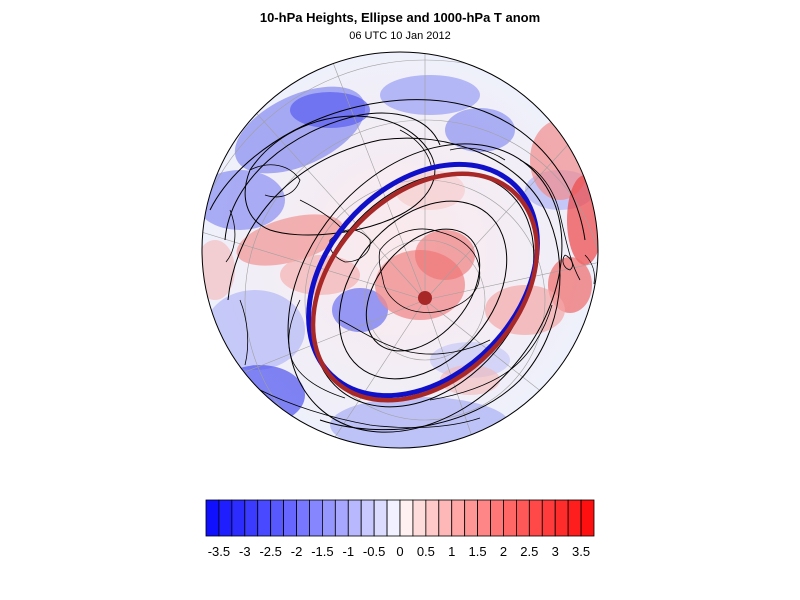 The width and height of the screenshot is (800, 600). I want to click on colorbar-labels: -3.5 -3 -2.5 -2 -1.5 -1 -0.5 0 0.5 1 1.5 2 2.5 3 3.5, so click(399, 551).